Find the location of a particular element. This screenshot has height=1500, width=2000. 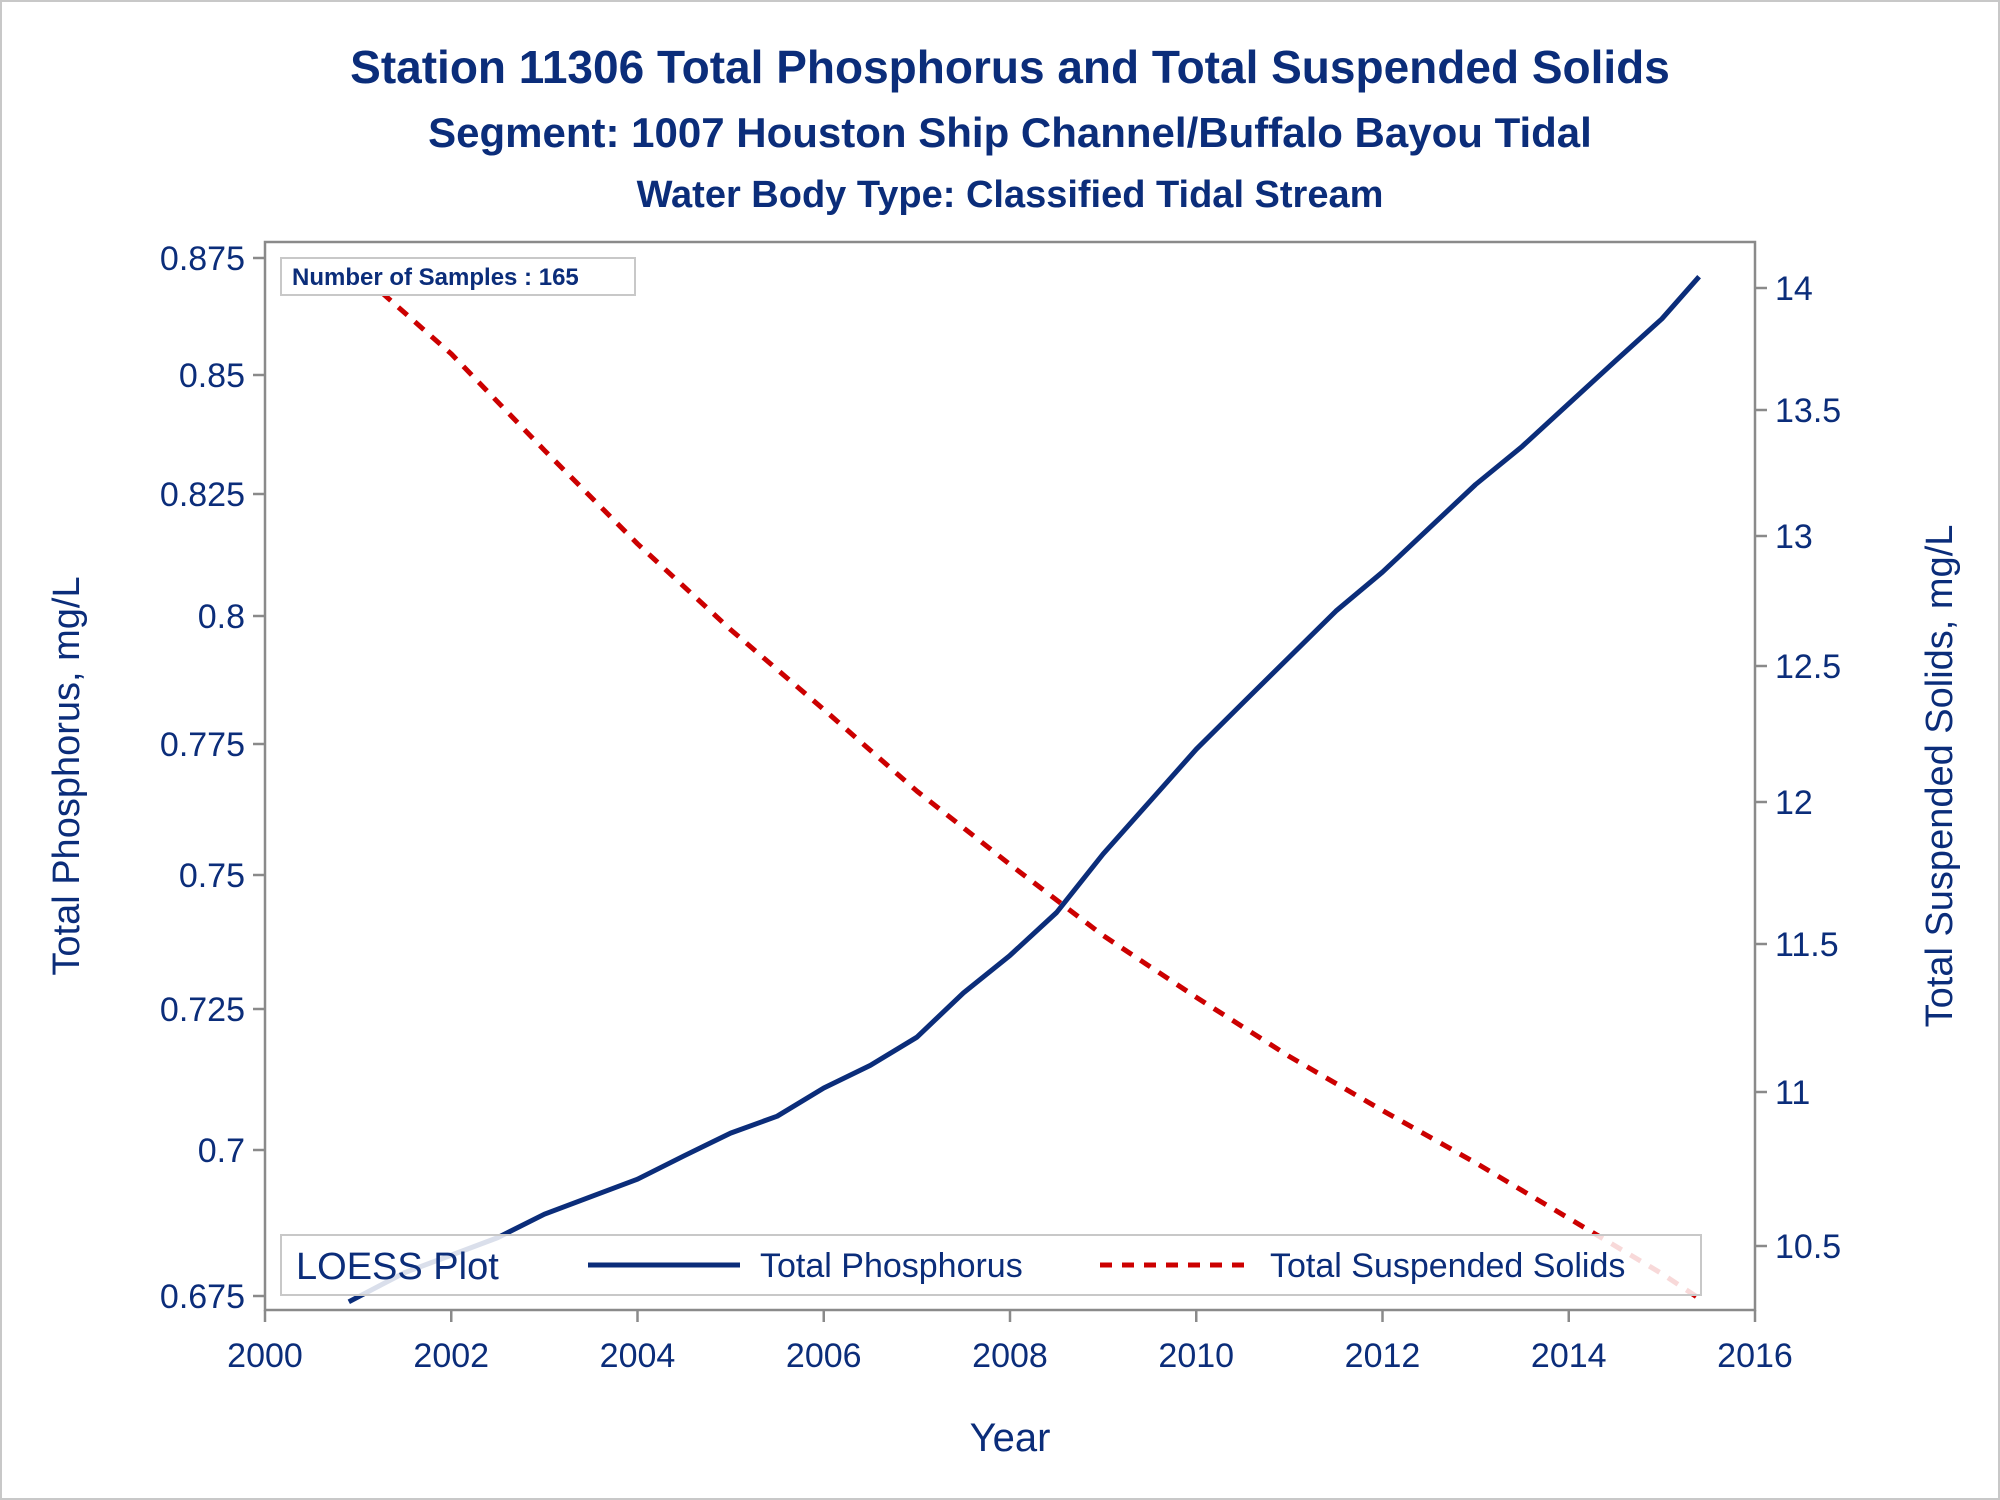

y2-tick-label: 13.5 is located at coordinates (1808, 411).